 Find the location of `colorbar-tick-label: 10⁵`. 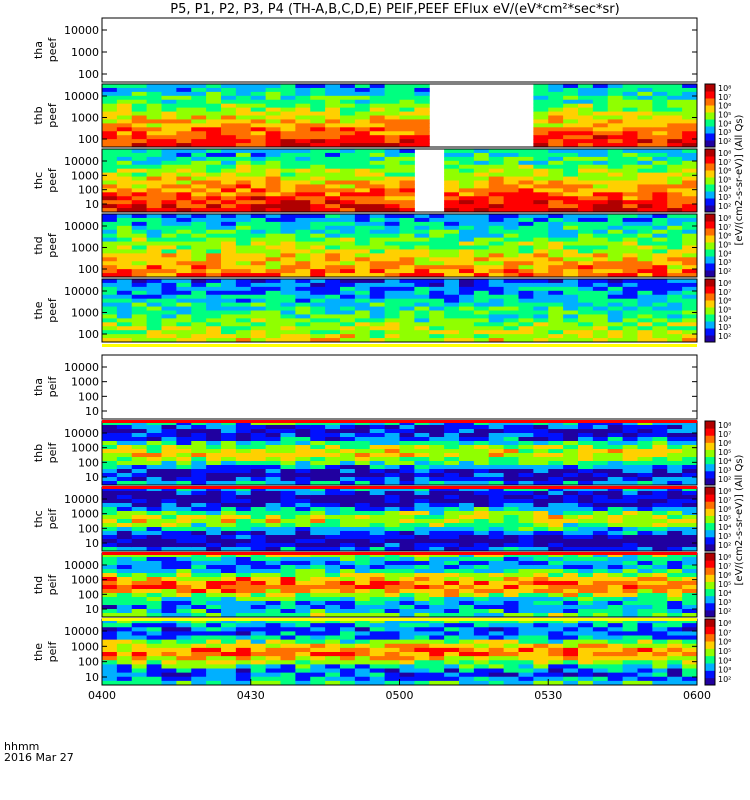

colorbar-tick-label: 10⁵ is located at coordinates (724, 452).